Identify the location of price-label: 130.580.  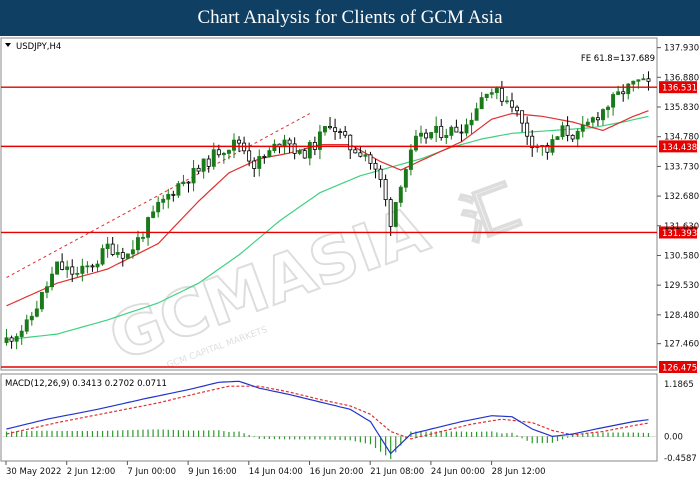
(681, 256).